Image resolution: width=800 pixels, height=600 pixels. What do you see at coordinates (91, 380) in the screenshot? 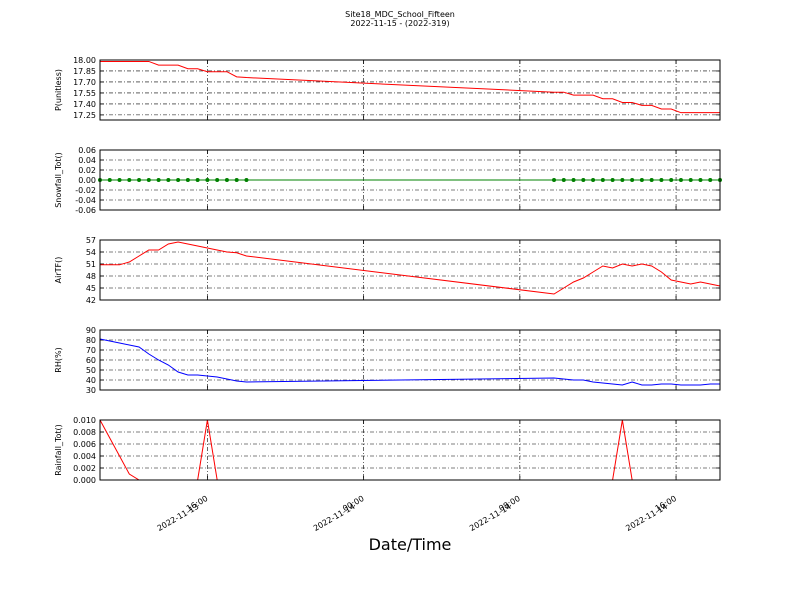
I see `y-tick-label: 40` at bounding box center [91, 380].